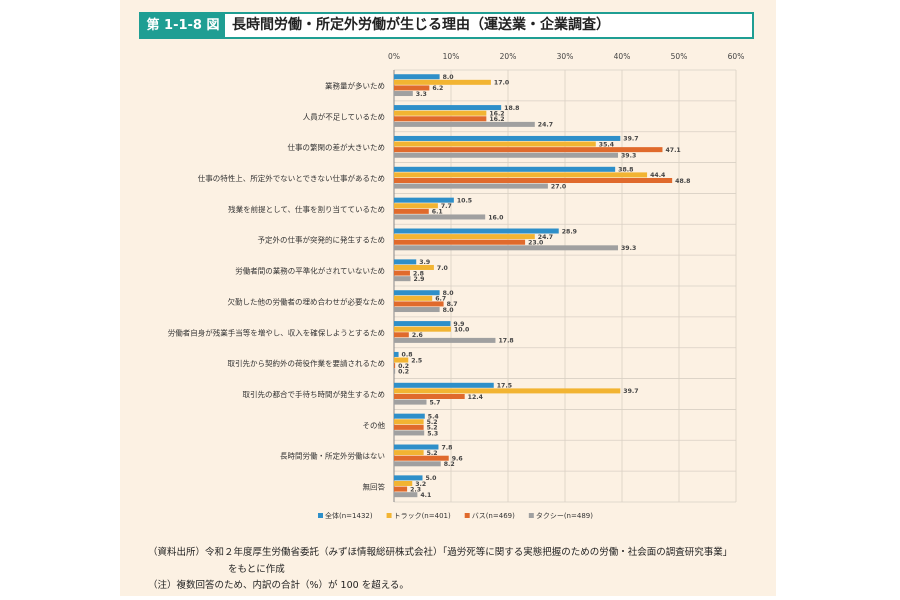 Image resolution: width=900 pixels, height=600 pixels. What do you see at coordinates (446, 206) in the screenshot?
I see `data-label: 7.7` at bounding box center [446, 206].